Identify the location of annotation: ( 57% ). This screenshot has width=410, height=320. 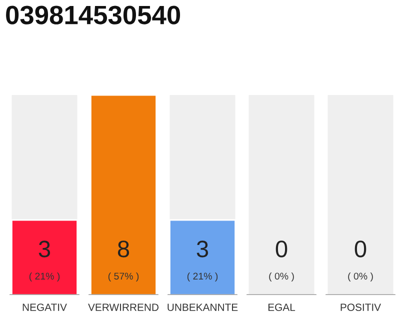
(123, 277).